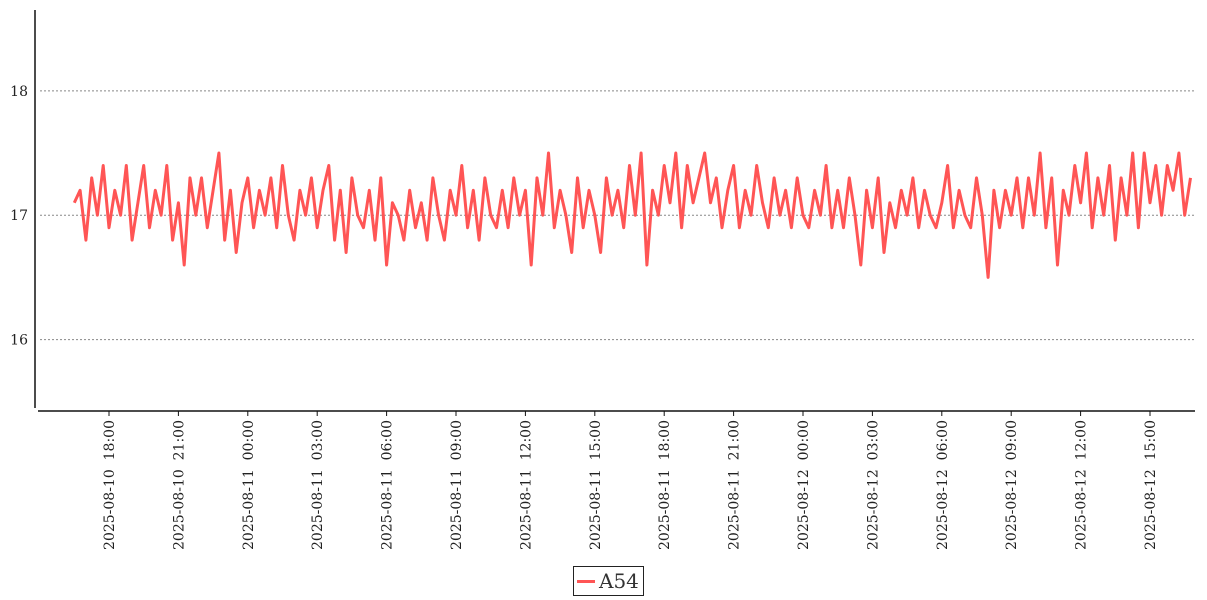 Image resolution: width=1207 pixels, height=600 pixels. What do you see at coordinates (586, 581) in the screenshot?
I see `legend-swatch` at bounding box center [586, 581].